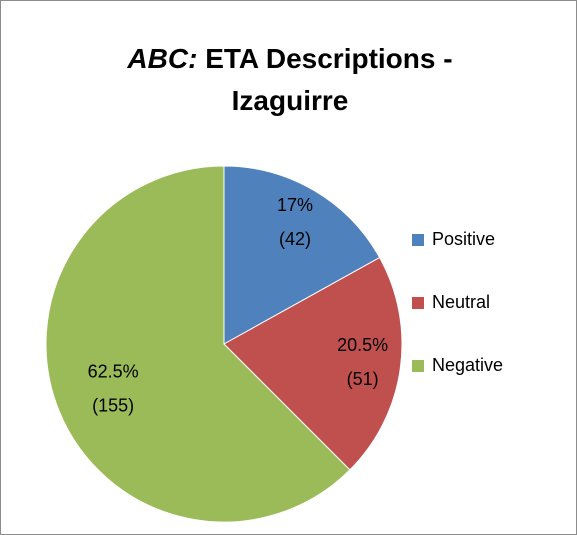 This screenshot has height=535, width=577. Describe the element at coordinates (461, 302) in the screenshot. I see `legend-label: Neutral` at that location.